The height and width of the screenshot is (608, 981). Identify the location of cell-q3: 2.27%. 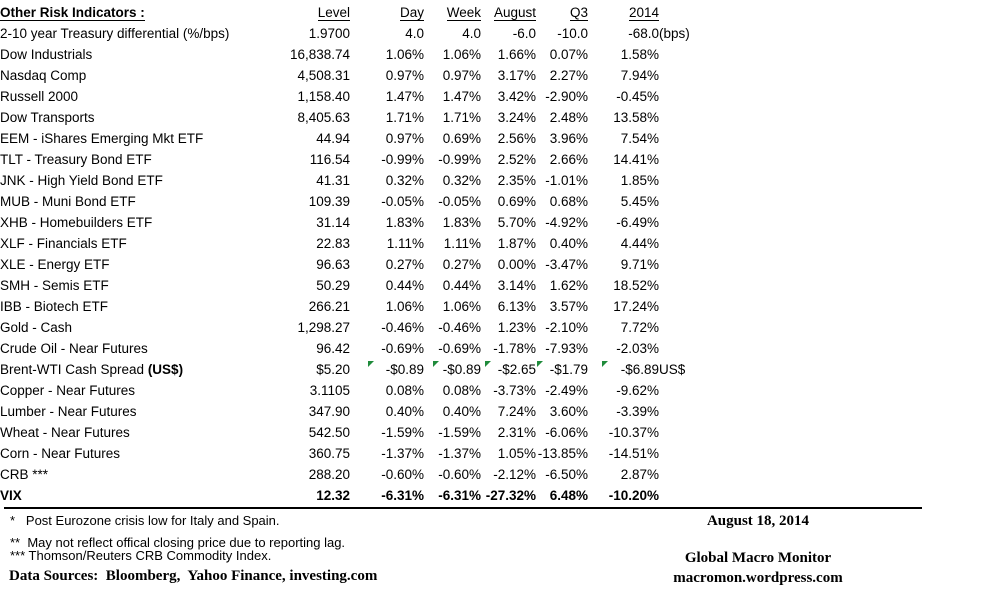
(562, 75).